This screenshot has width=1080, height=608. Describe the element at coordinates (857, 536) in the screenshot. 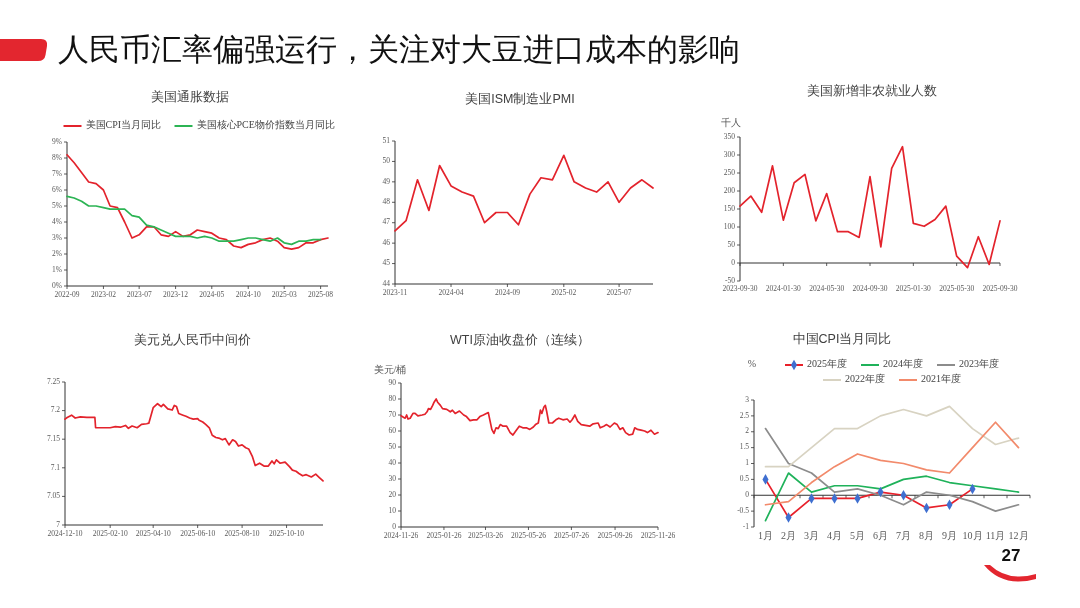

I see `x-tick-label: 5月` at that location.